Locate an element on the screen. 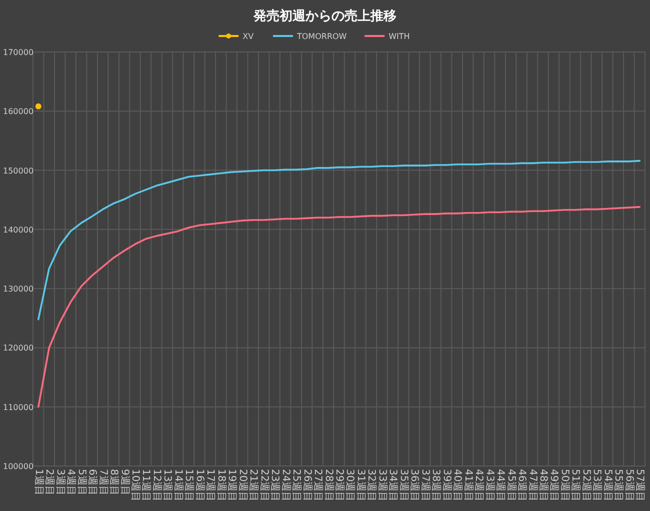  x-tick-label: 40週目 is located at coordinates (457, 485).